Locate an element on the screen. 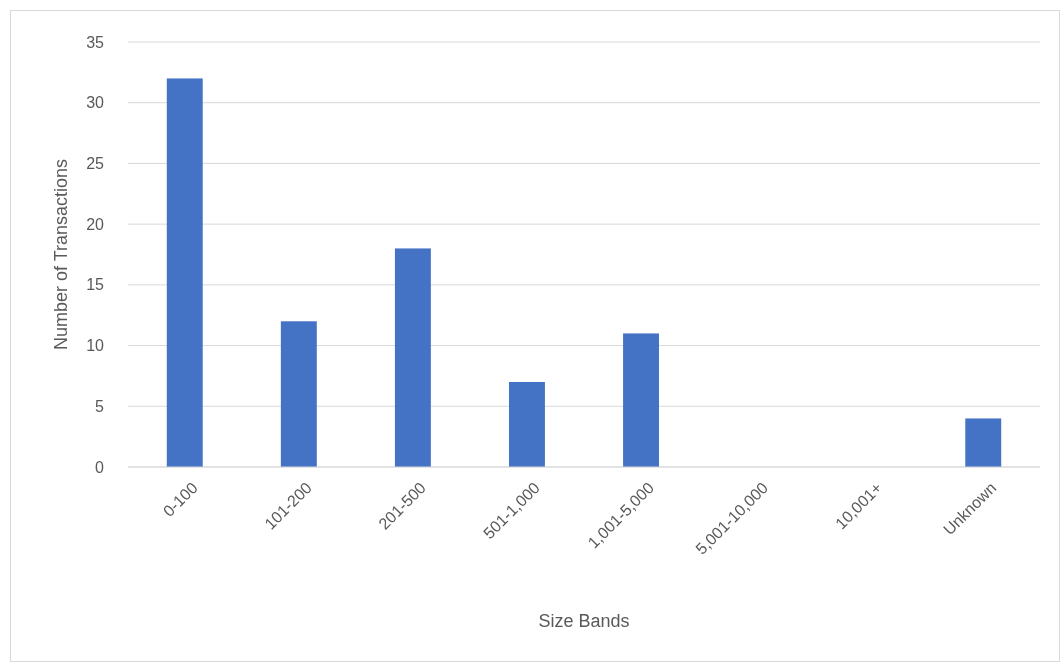 The height and width of the screenshot is (662, 1060). y-tick-label: 0 is located at coordinates (100, 467).